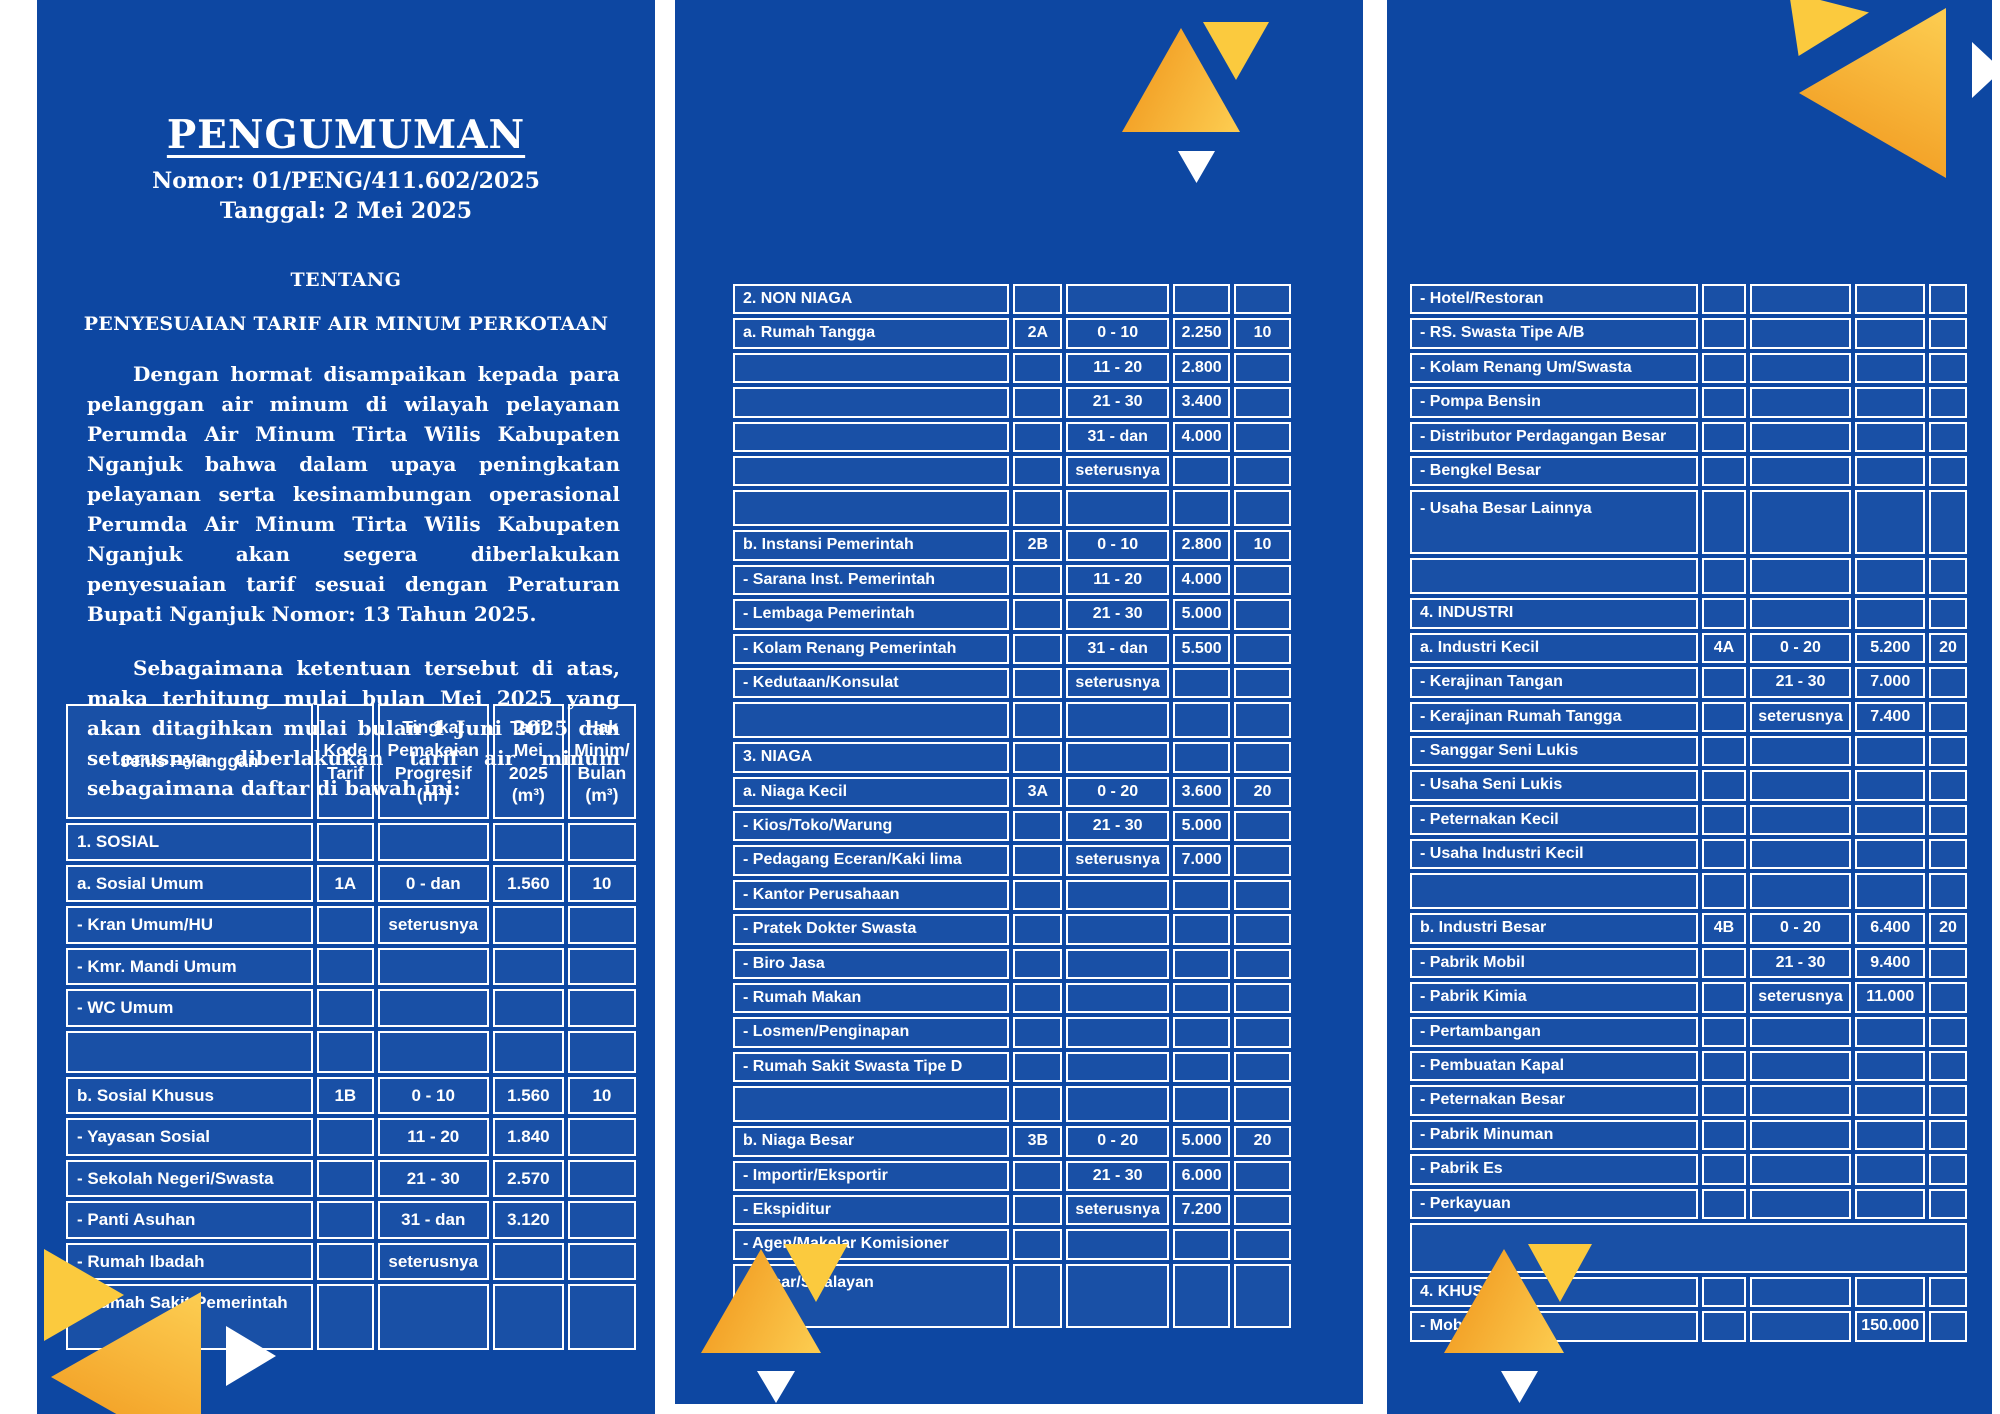 Image resolution: width=2000 pixels, height=1414 pixels. I want to click on table-row: - Perkayuan, so click(1688, 1203).